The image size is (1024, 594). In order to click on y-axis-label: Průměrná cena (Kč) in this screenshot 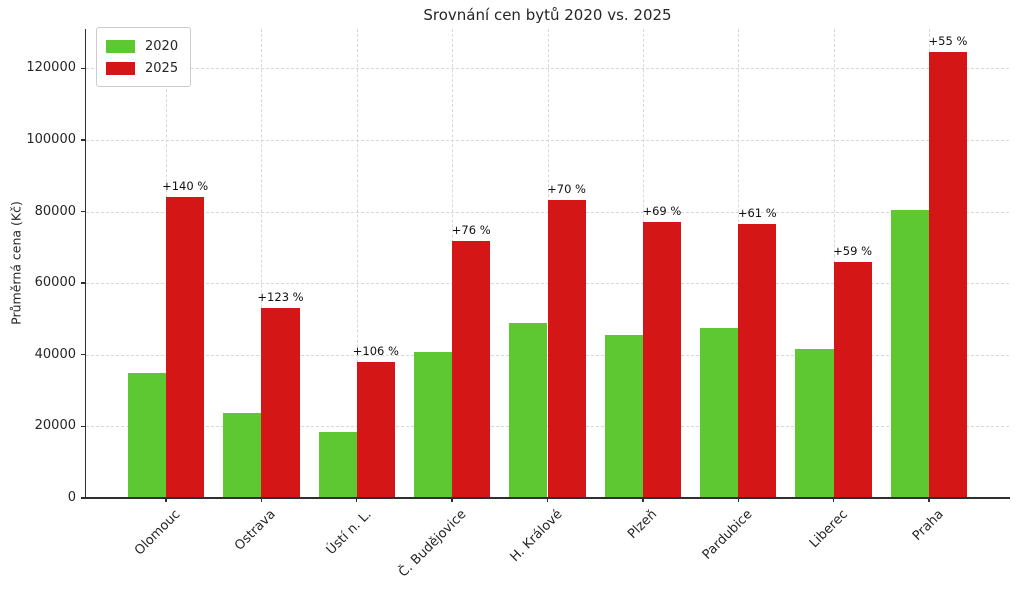, I will do `click(16, 263)`.